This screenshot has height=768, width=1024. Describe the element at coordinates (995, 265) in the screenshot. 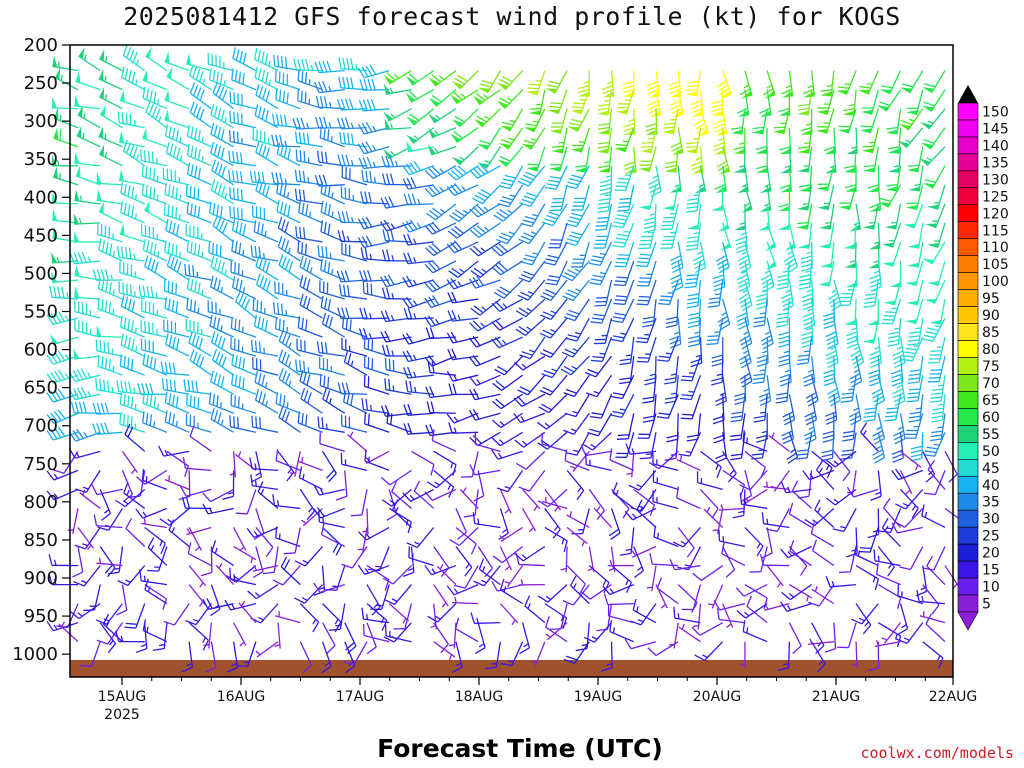

I see `colorbar-label: 105` at that location.